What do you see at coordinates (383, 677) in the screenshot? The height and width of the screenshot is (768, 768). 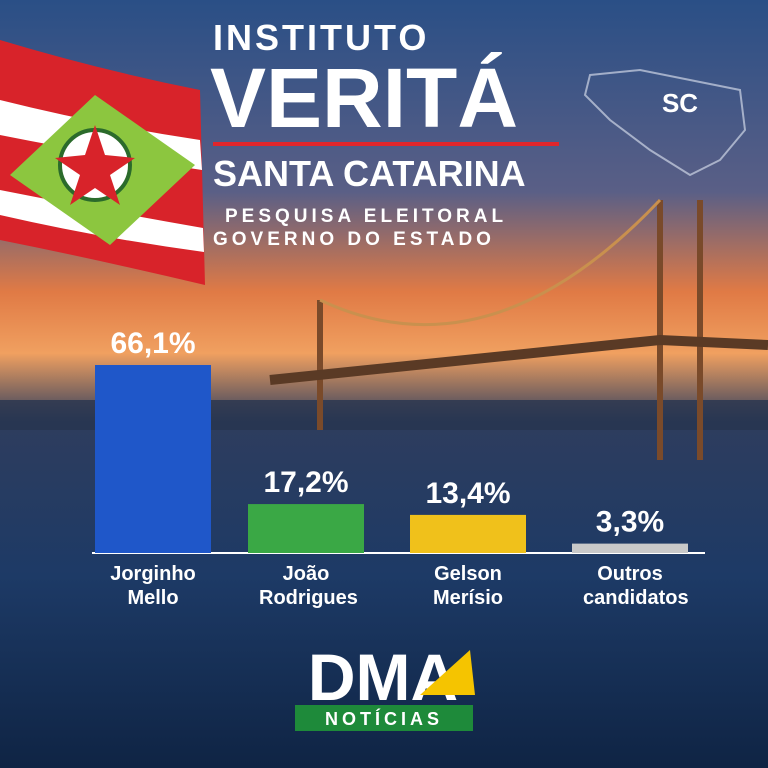 I see `logo-brand: DMA` at bounding box center [383, 677].